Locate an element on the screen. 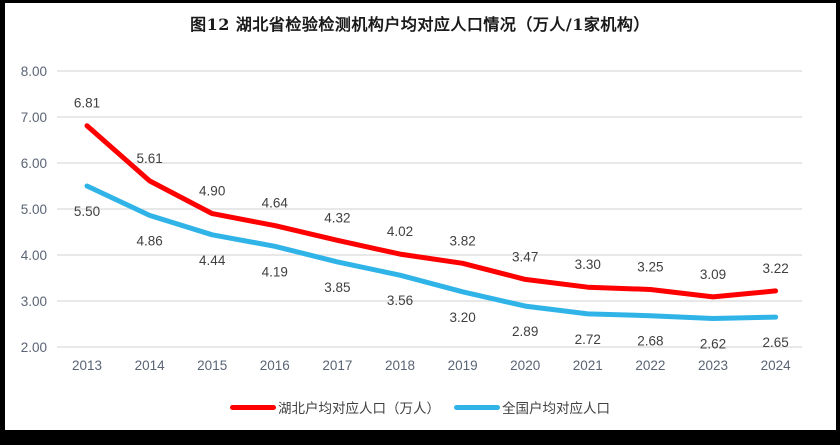 Image resolution: width=840 pixels, height=445 pixels. y-axis-tick-label: 4.00 is located at coordinates (34, 255).